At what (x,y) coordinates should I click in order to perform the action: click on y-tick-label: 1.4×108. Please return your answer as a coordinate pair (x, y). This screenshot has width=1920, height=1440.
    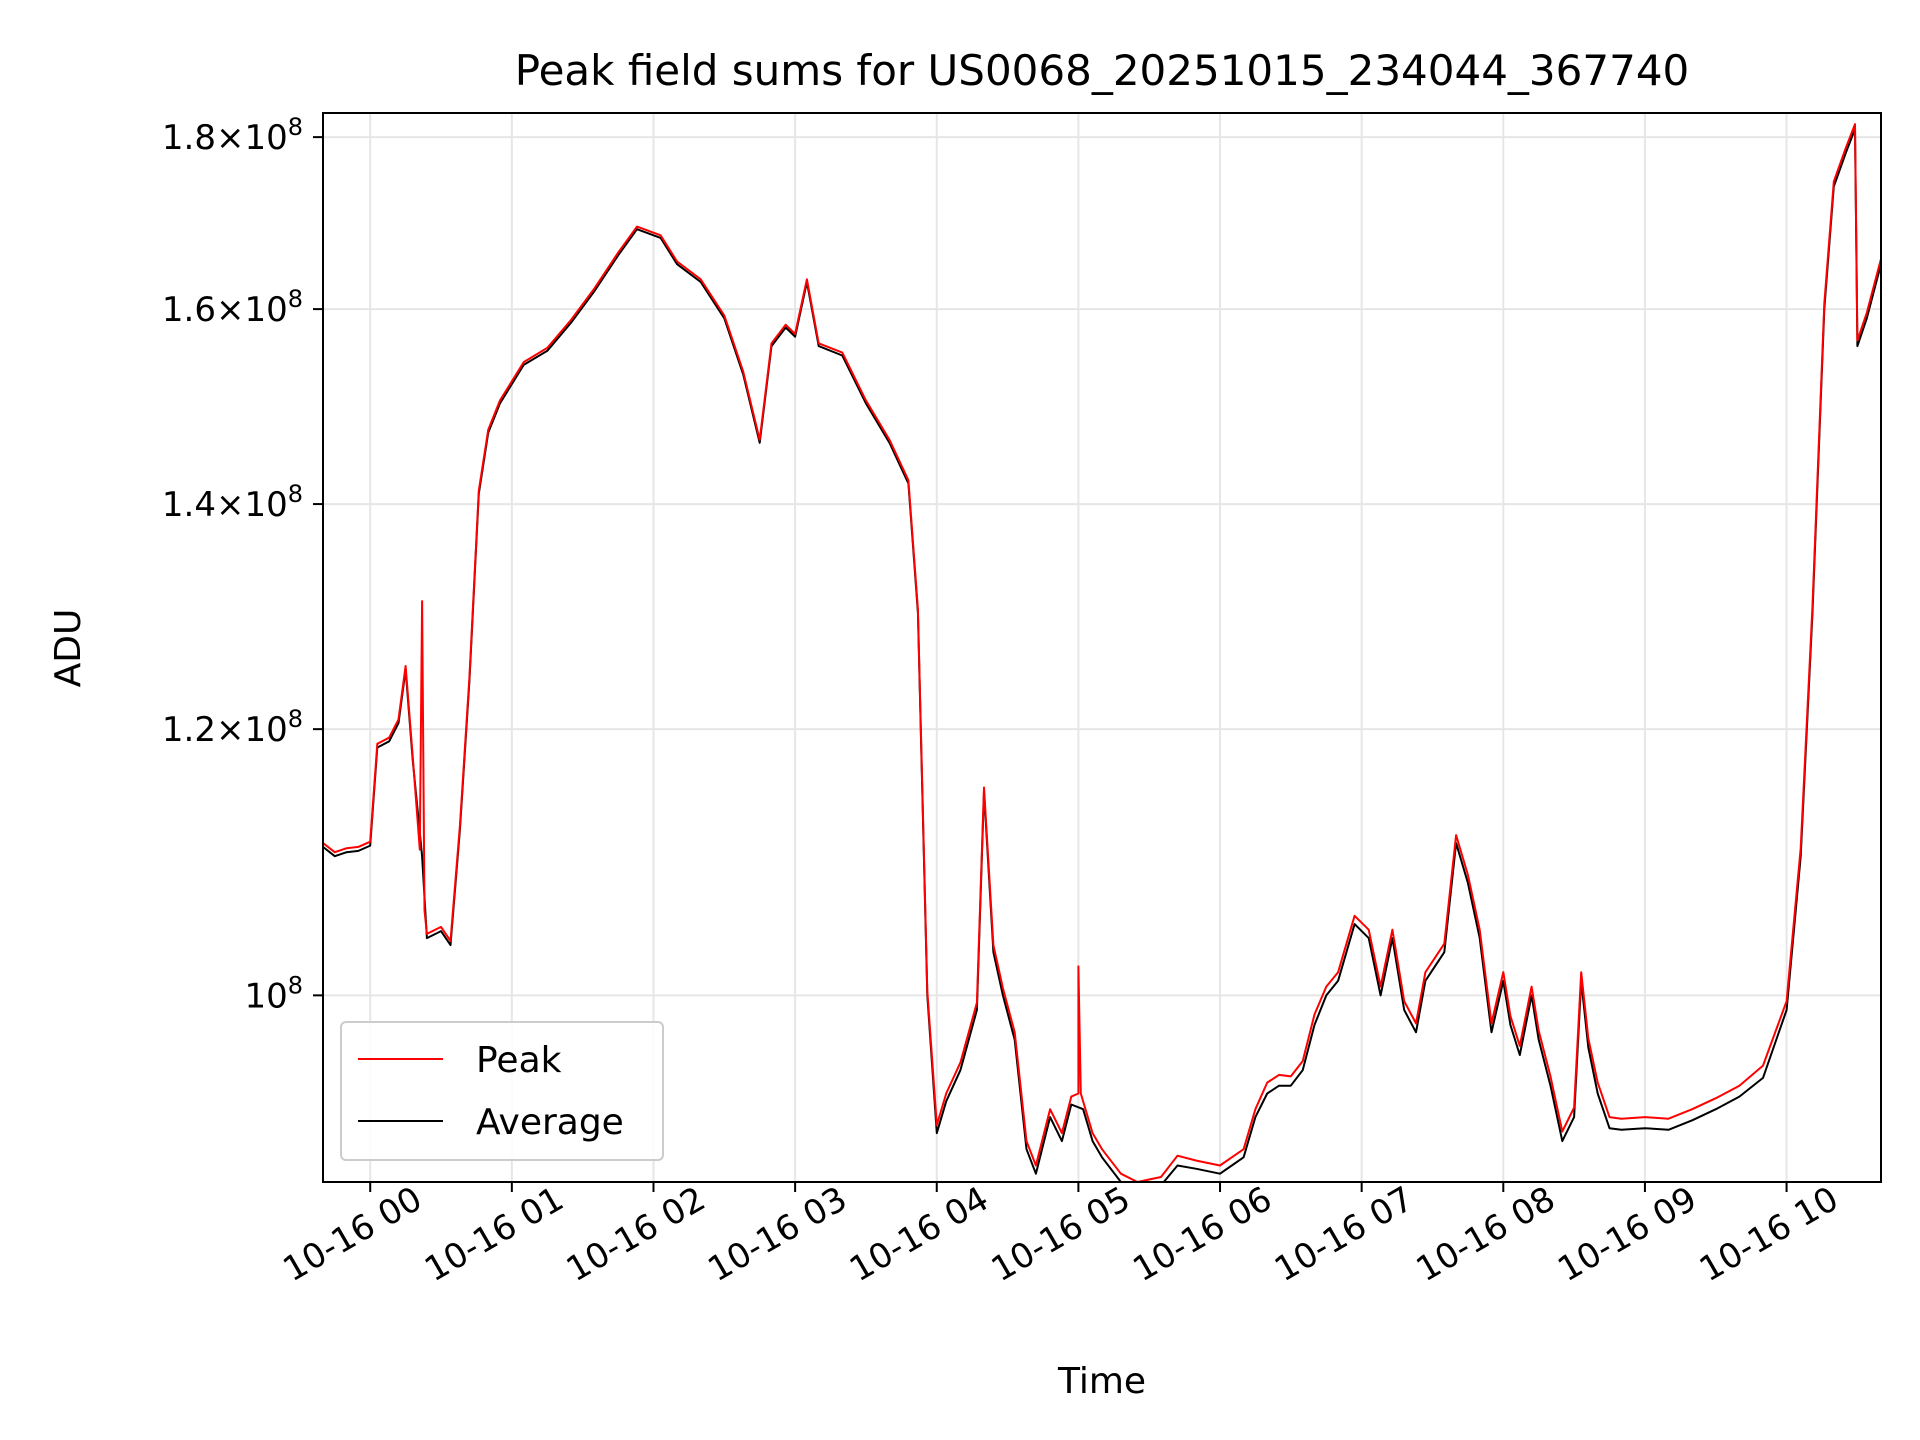
    Looking at the image, I should click on (232, 502).